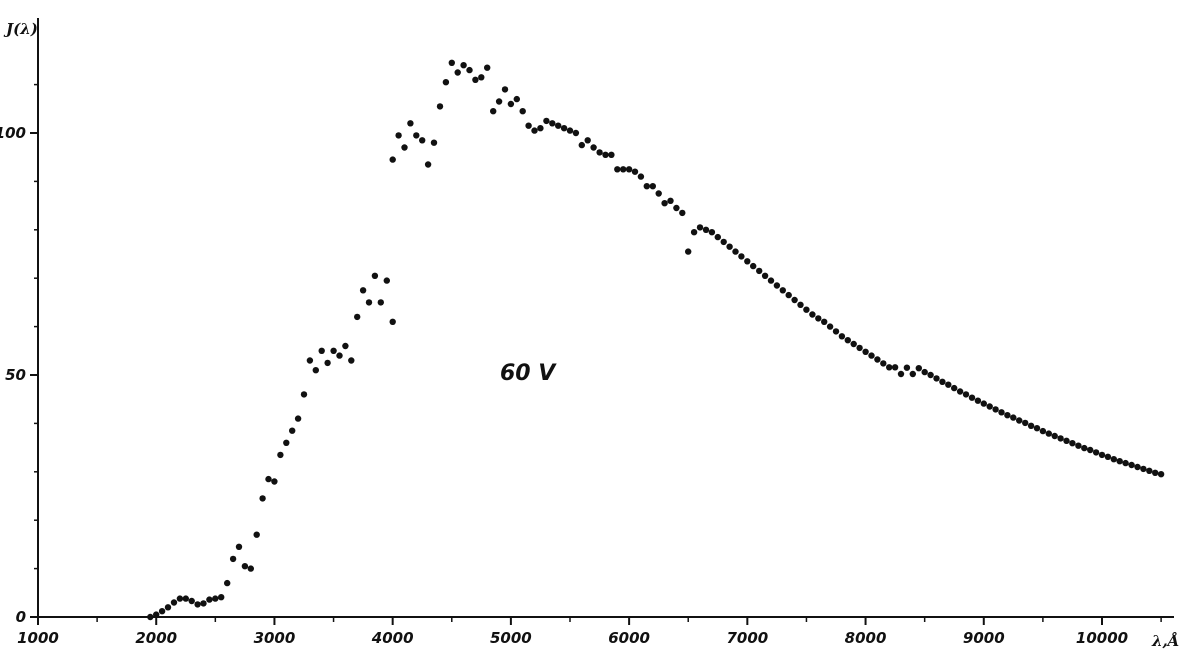 Image resolution: width=1200 pixels, height=666 pixels. What do you see at coordinates (156, 638) in the screenshot?
I see `x-tick-label: 2000` at bounding box center [156, 638].